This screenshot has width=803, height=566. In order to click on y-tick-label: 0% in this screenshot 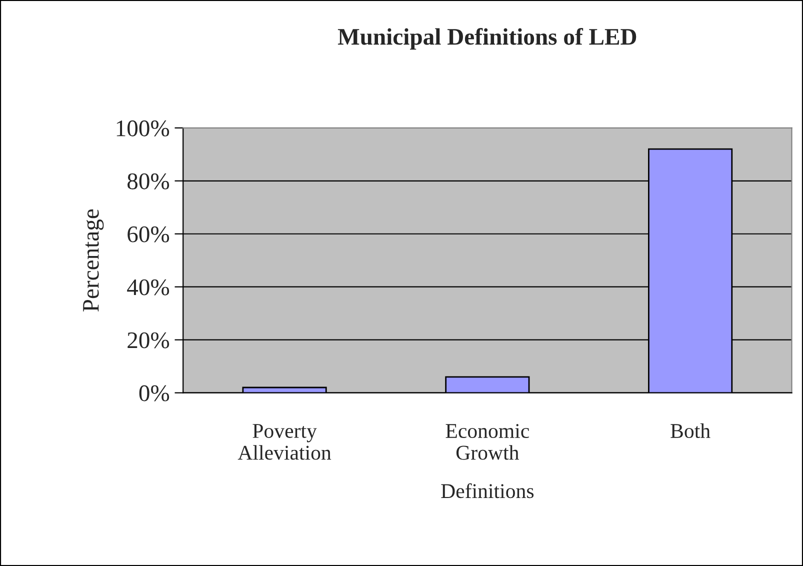, I will do `click(154, 393)`.